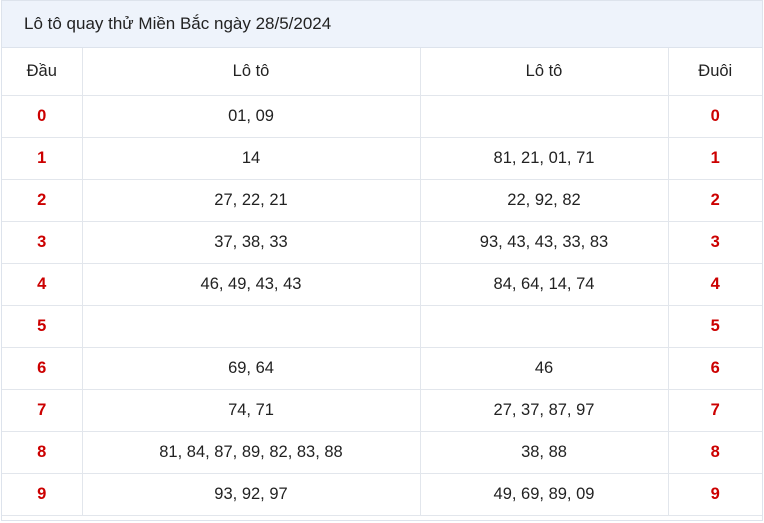 This screenshot has height=523, width=764. I want to click on cell-loto-1: 81, 84, 87, 89, 82, 83, 88, so click(251, 452).